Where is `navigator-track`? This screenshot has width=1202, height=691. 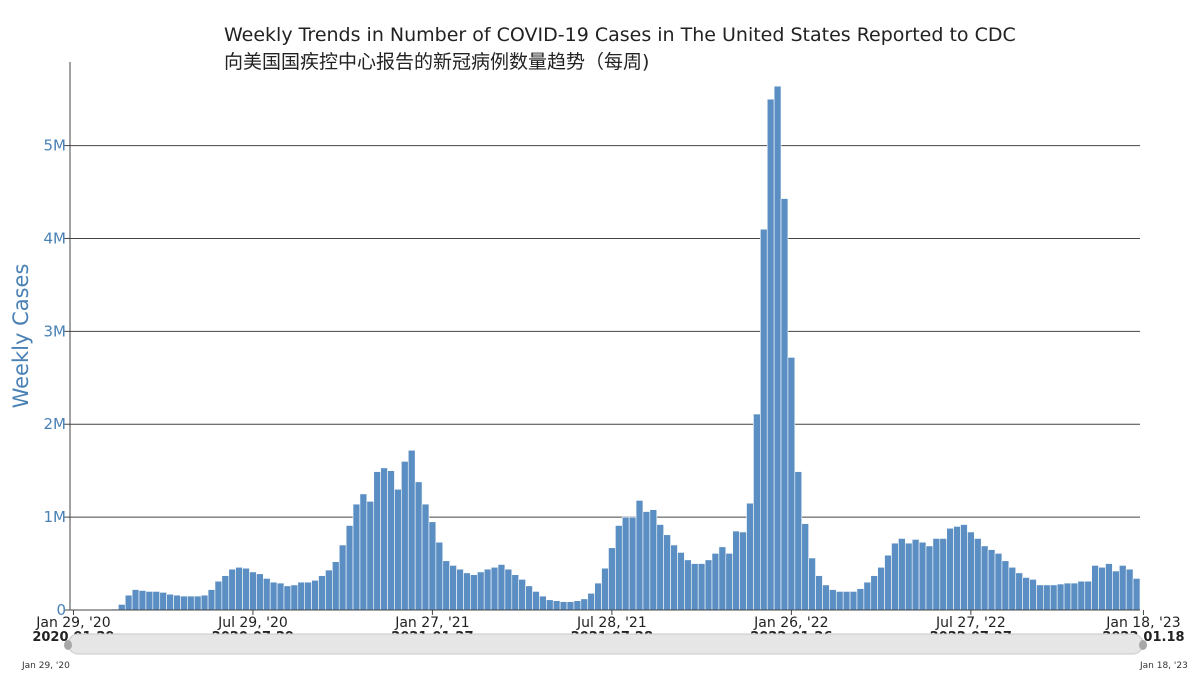 navigator-track is located at coordinates (605, 644).